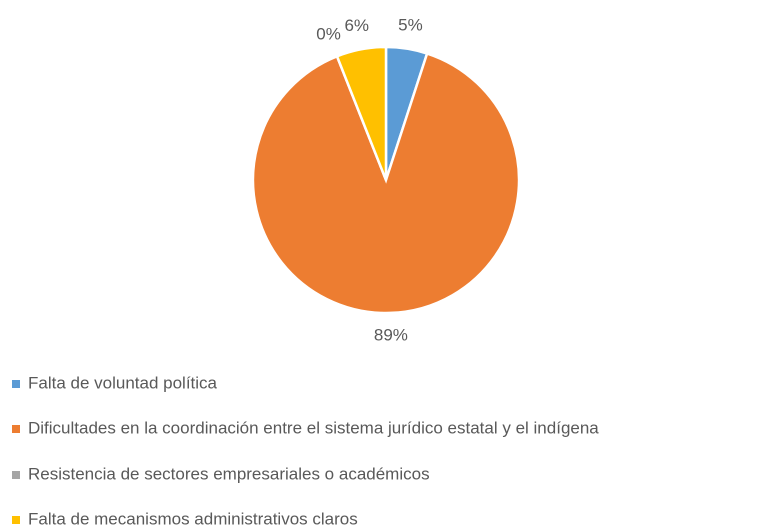  Describe the element at coordinates (391, 334) in the screenshot. I see `data-label: 89%` at that location.